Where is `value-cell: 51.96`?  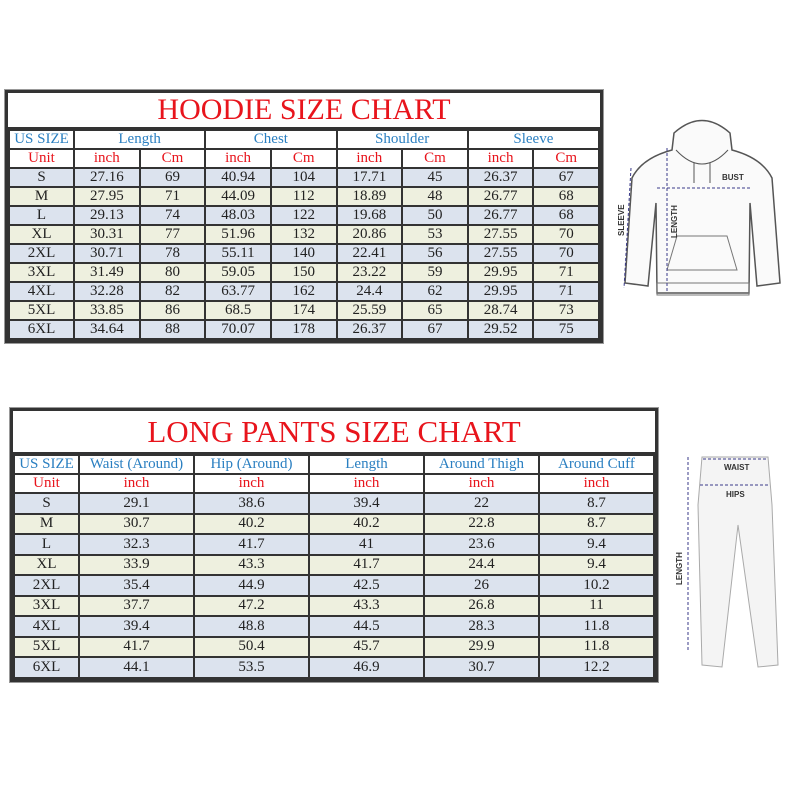 value-cell: 51.96 is located at coordinates (238, 234).